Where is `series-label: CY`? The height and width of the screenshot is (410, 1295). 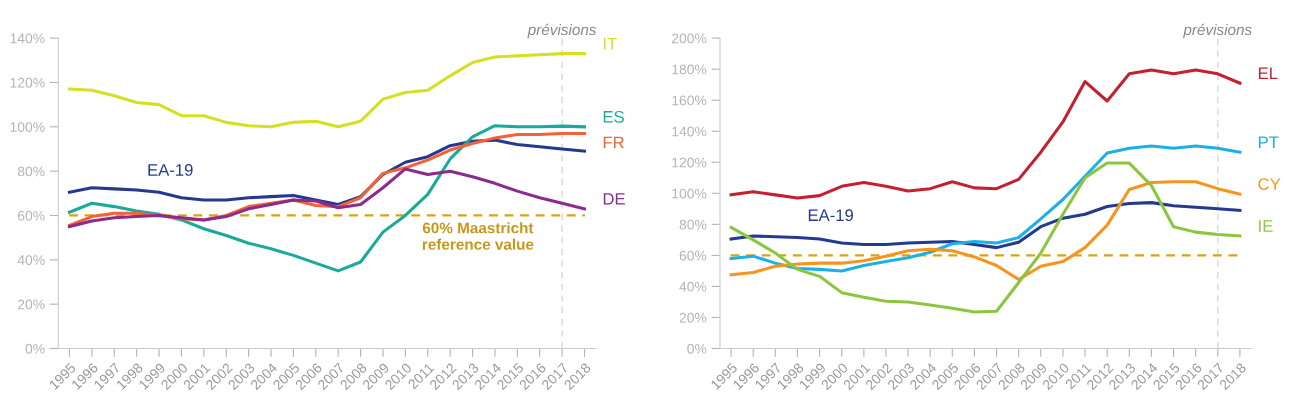 series-label: CY is located at coordinates (1269, 184).